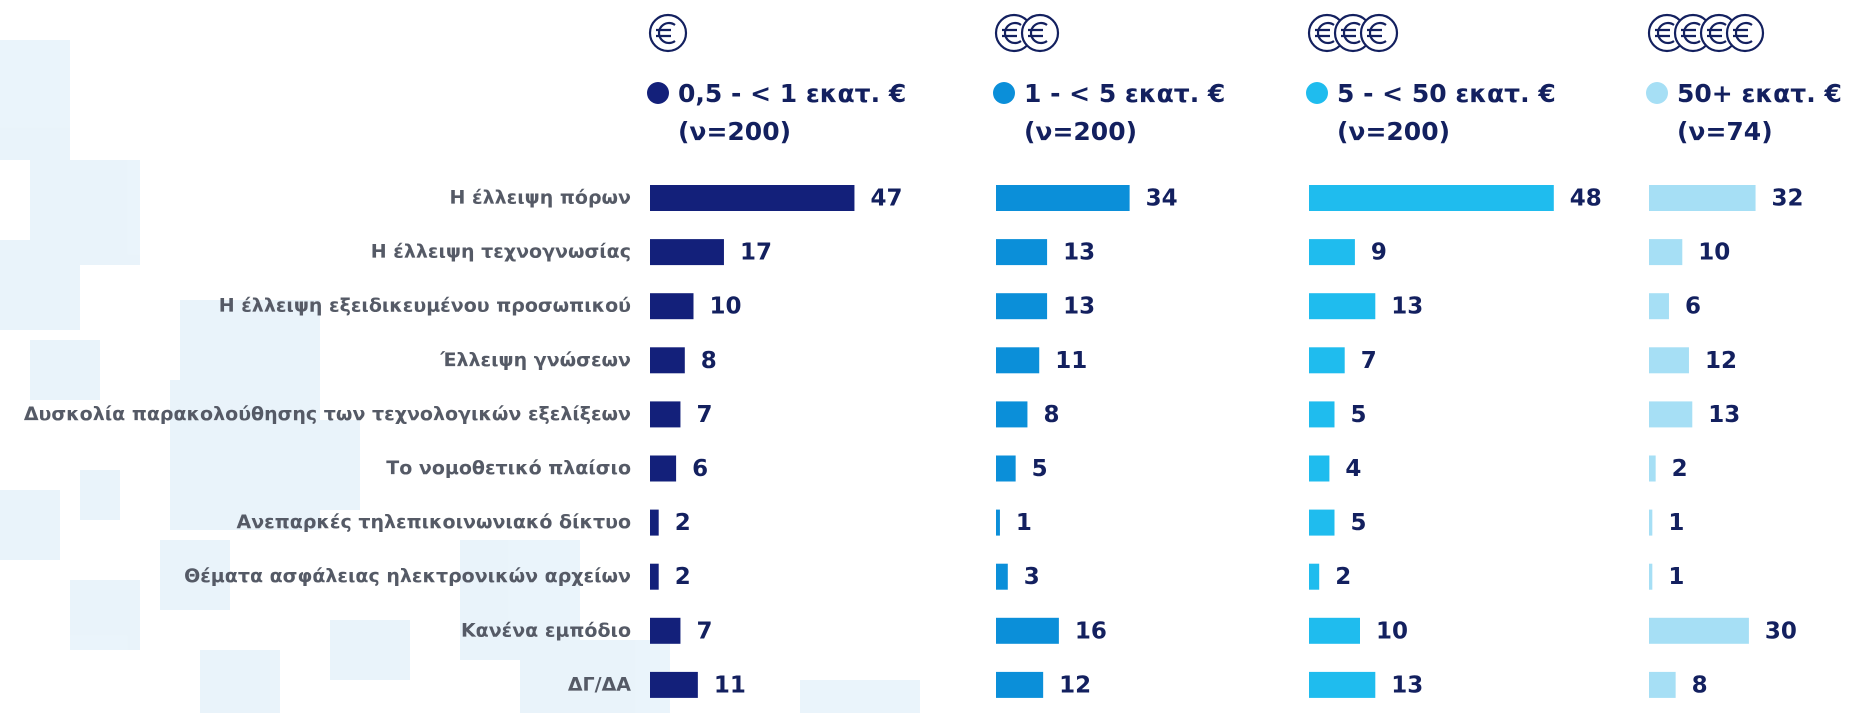 The image size is (1864, 713). Describe the element at coordinates (599, 684) in the screenshot. I see `category-label: ΔΓ/ΔΑ` at that location.